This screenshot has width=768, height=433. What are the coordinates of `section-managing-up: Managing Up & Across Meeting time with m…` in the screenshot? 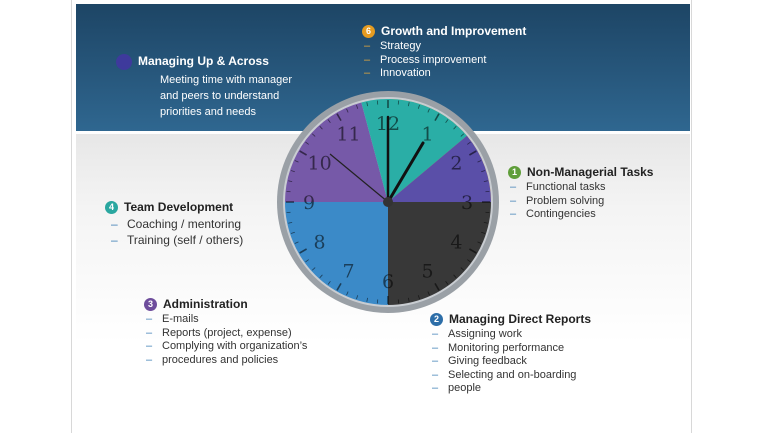 It's located at (204, 87).